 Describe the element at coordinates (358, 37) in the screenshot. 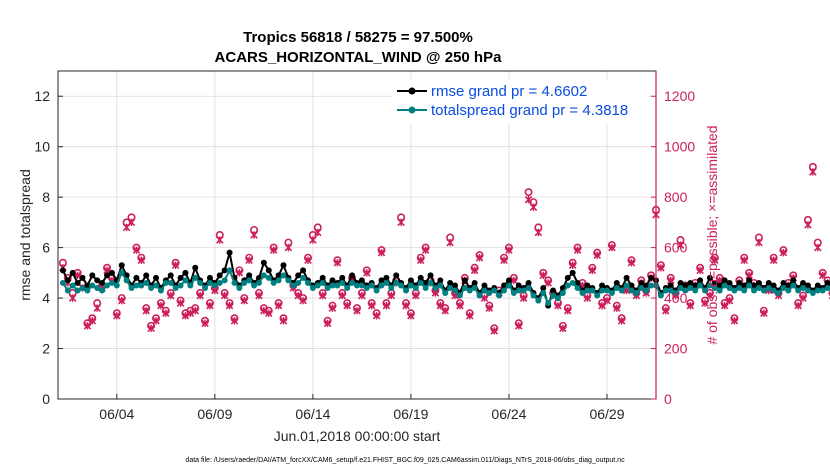

I see `chart-title-line1: Tropics 56818 / 58275 = 97.500%` at that location.